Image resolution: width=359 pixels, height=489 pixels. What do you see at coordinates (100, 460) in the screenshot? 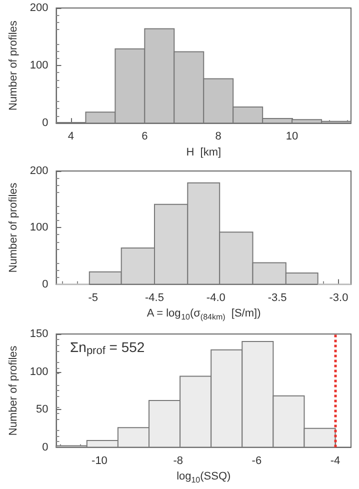
I see `x-tick-label: -10` at bounding box center [100, 460].